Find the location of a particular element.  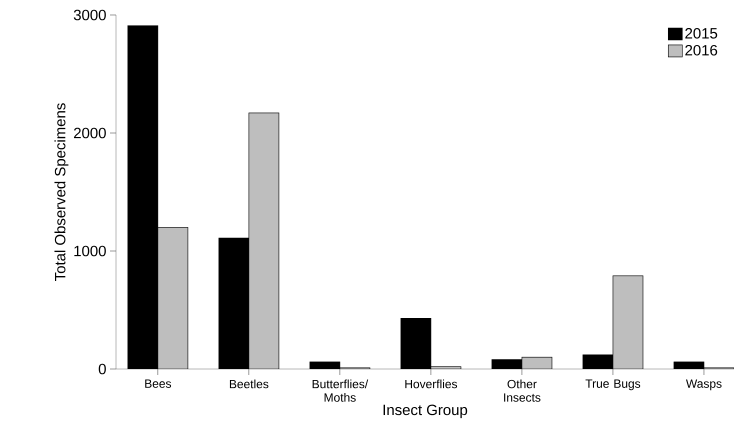

y-axis-title: Total Observed Specimens is located at coordinates (61, 192).